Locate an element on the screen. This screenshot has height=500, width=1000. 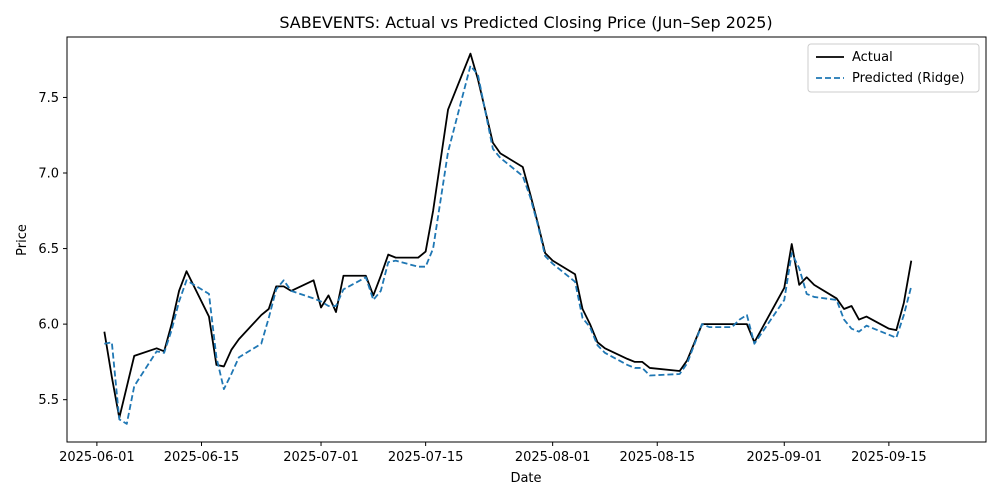
legend-box is located at coordinates (893, 68).